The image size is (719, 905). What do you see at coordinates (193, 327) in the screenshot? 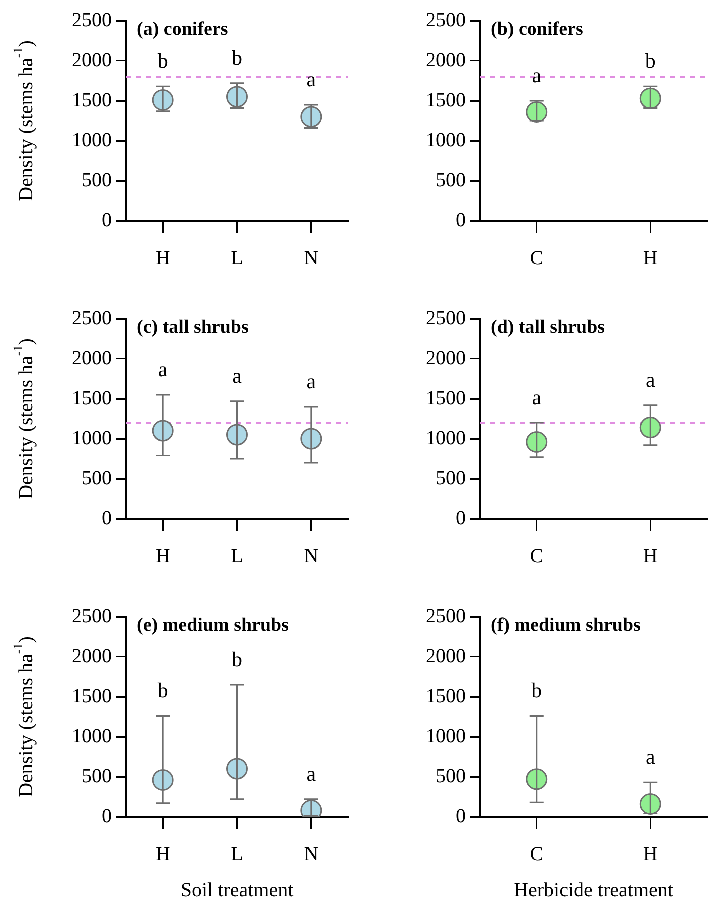
I see `chart-title: (c) tall shrubs` at bounding box center [193, 327].